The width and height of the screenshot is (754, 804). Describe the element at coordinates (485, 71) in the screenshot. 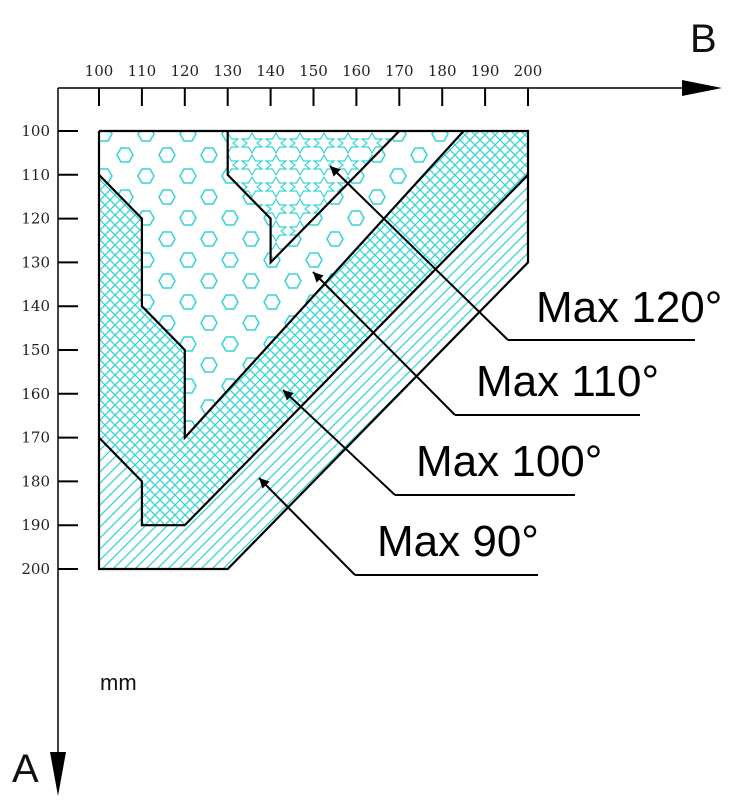

I see `h-tick-label: 190` at that location.